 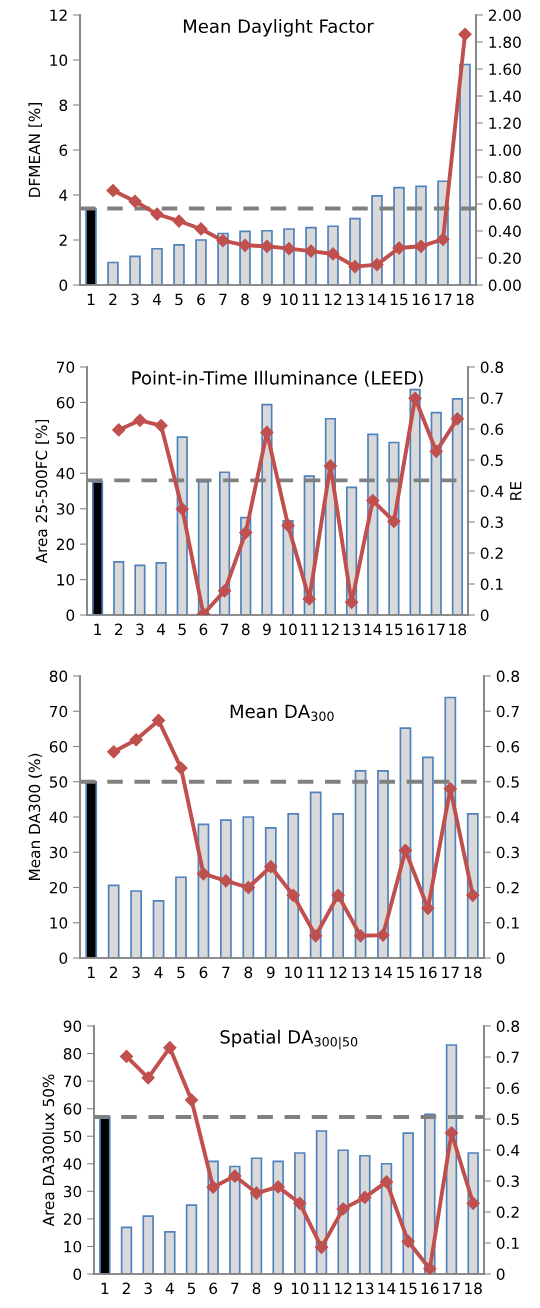 I want to click on chart-title: Point-in-Time Illuminance (LEED), so click(x=277, y=378).